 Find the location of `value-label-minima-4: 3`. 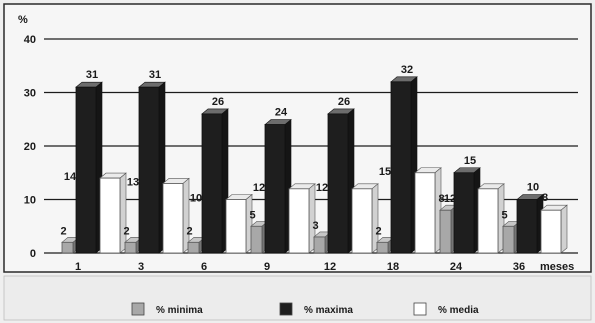

value-label-minima-4: 3 is located at coordinates (315, 226).